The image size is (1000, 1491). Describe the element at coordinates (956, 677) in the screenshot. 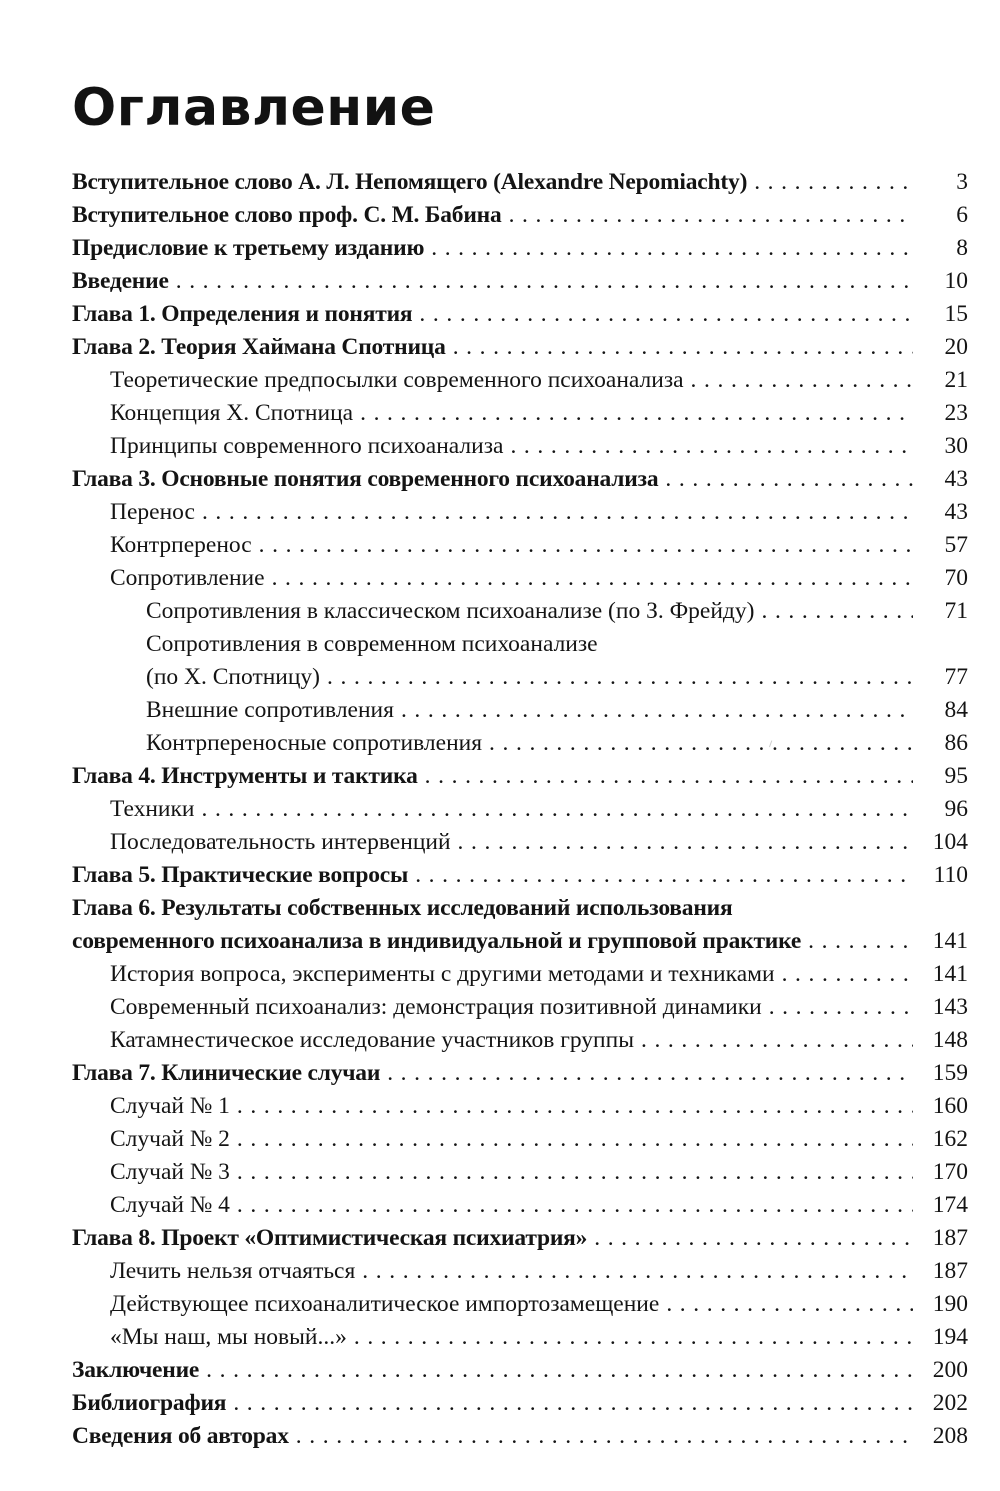

I see `toc-entry-page: 77` at that location.